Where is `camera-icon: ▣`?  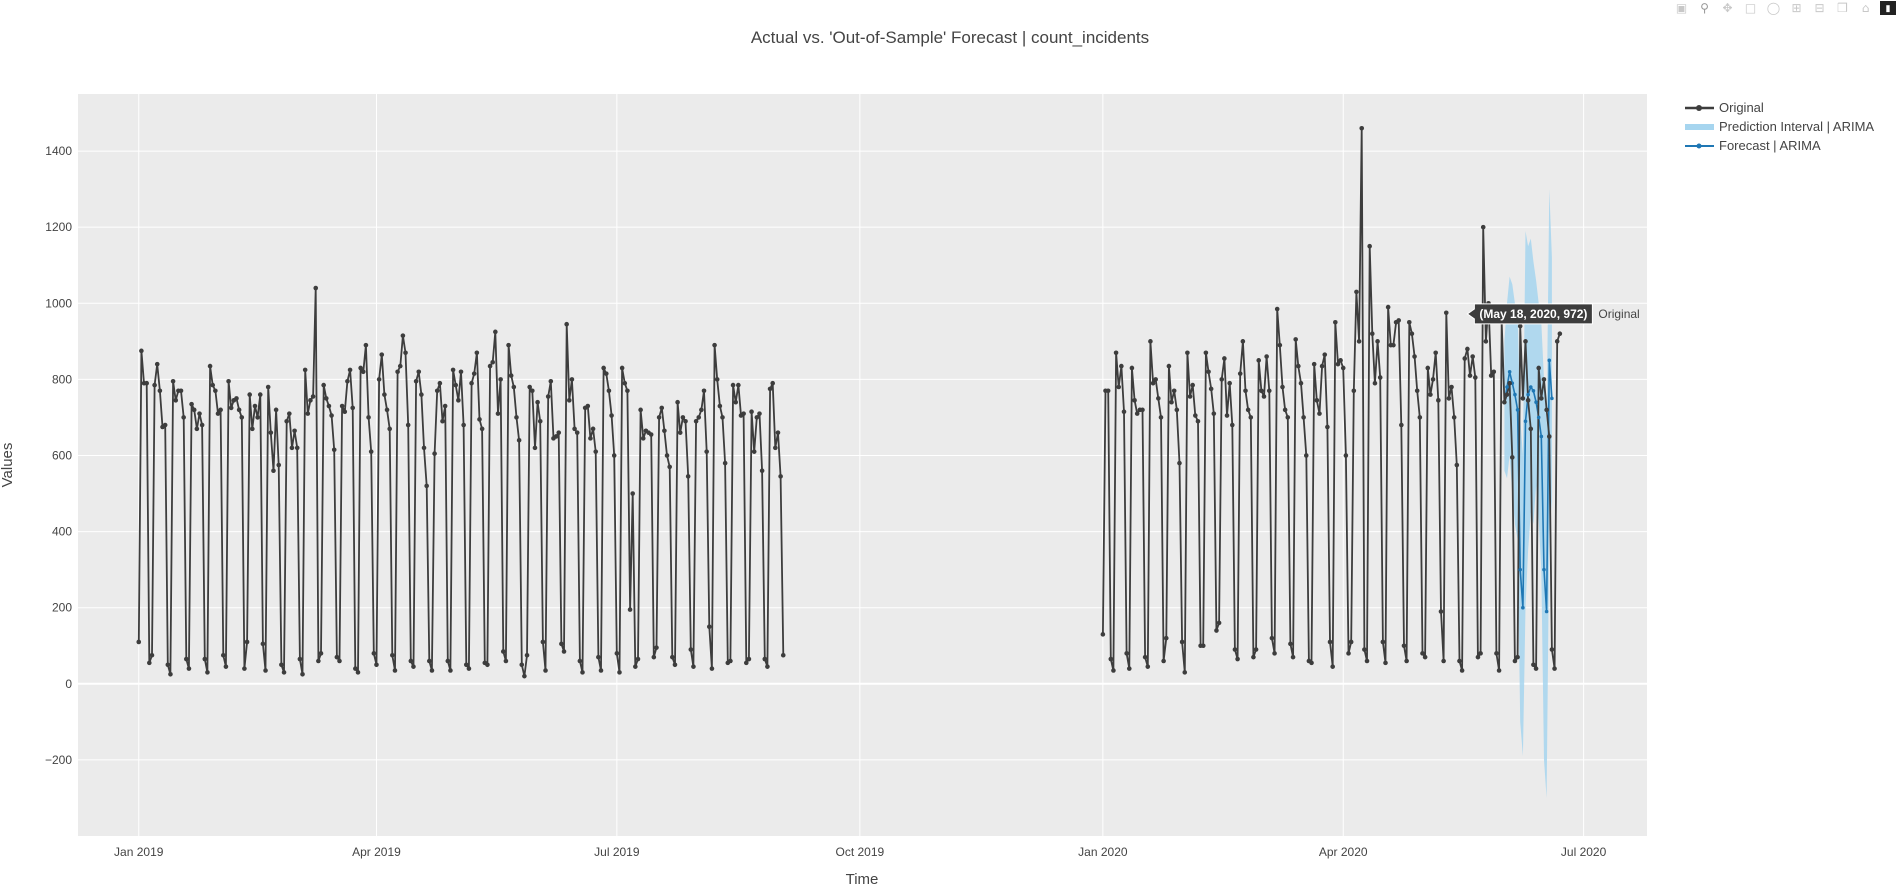
camera-icon: ▣ is located at coordinates (1681, 8).